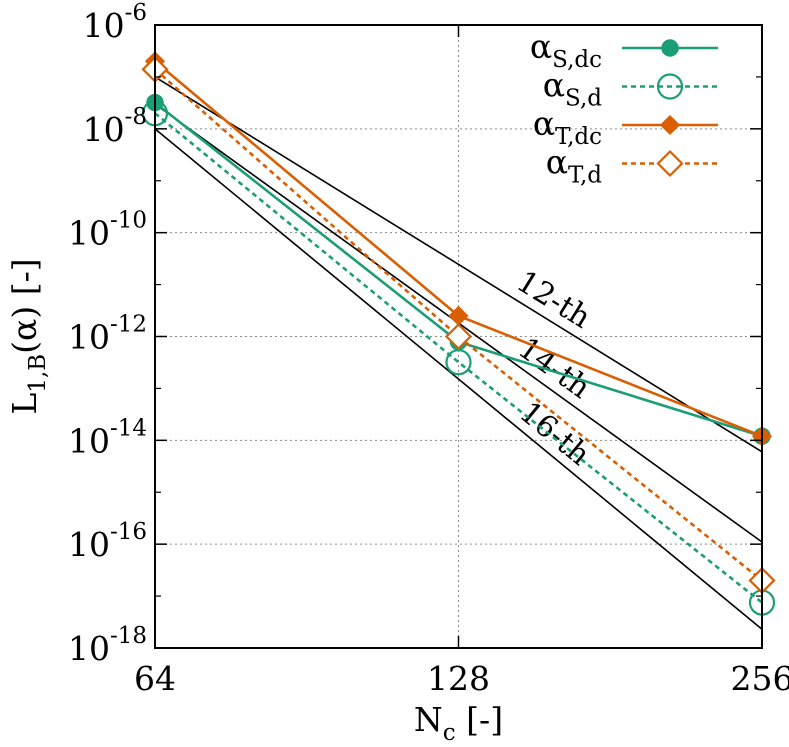  I want to click on reference-line-label: 12-th, so click(553, 300).